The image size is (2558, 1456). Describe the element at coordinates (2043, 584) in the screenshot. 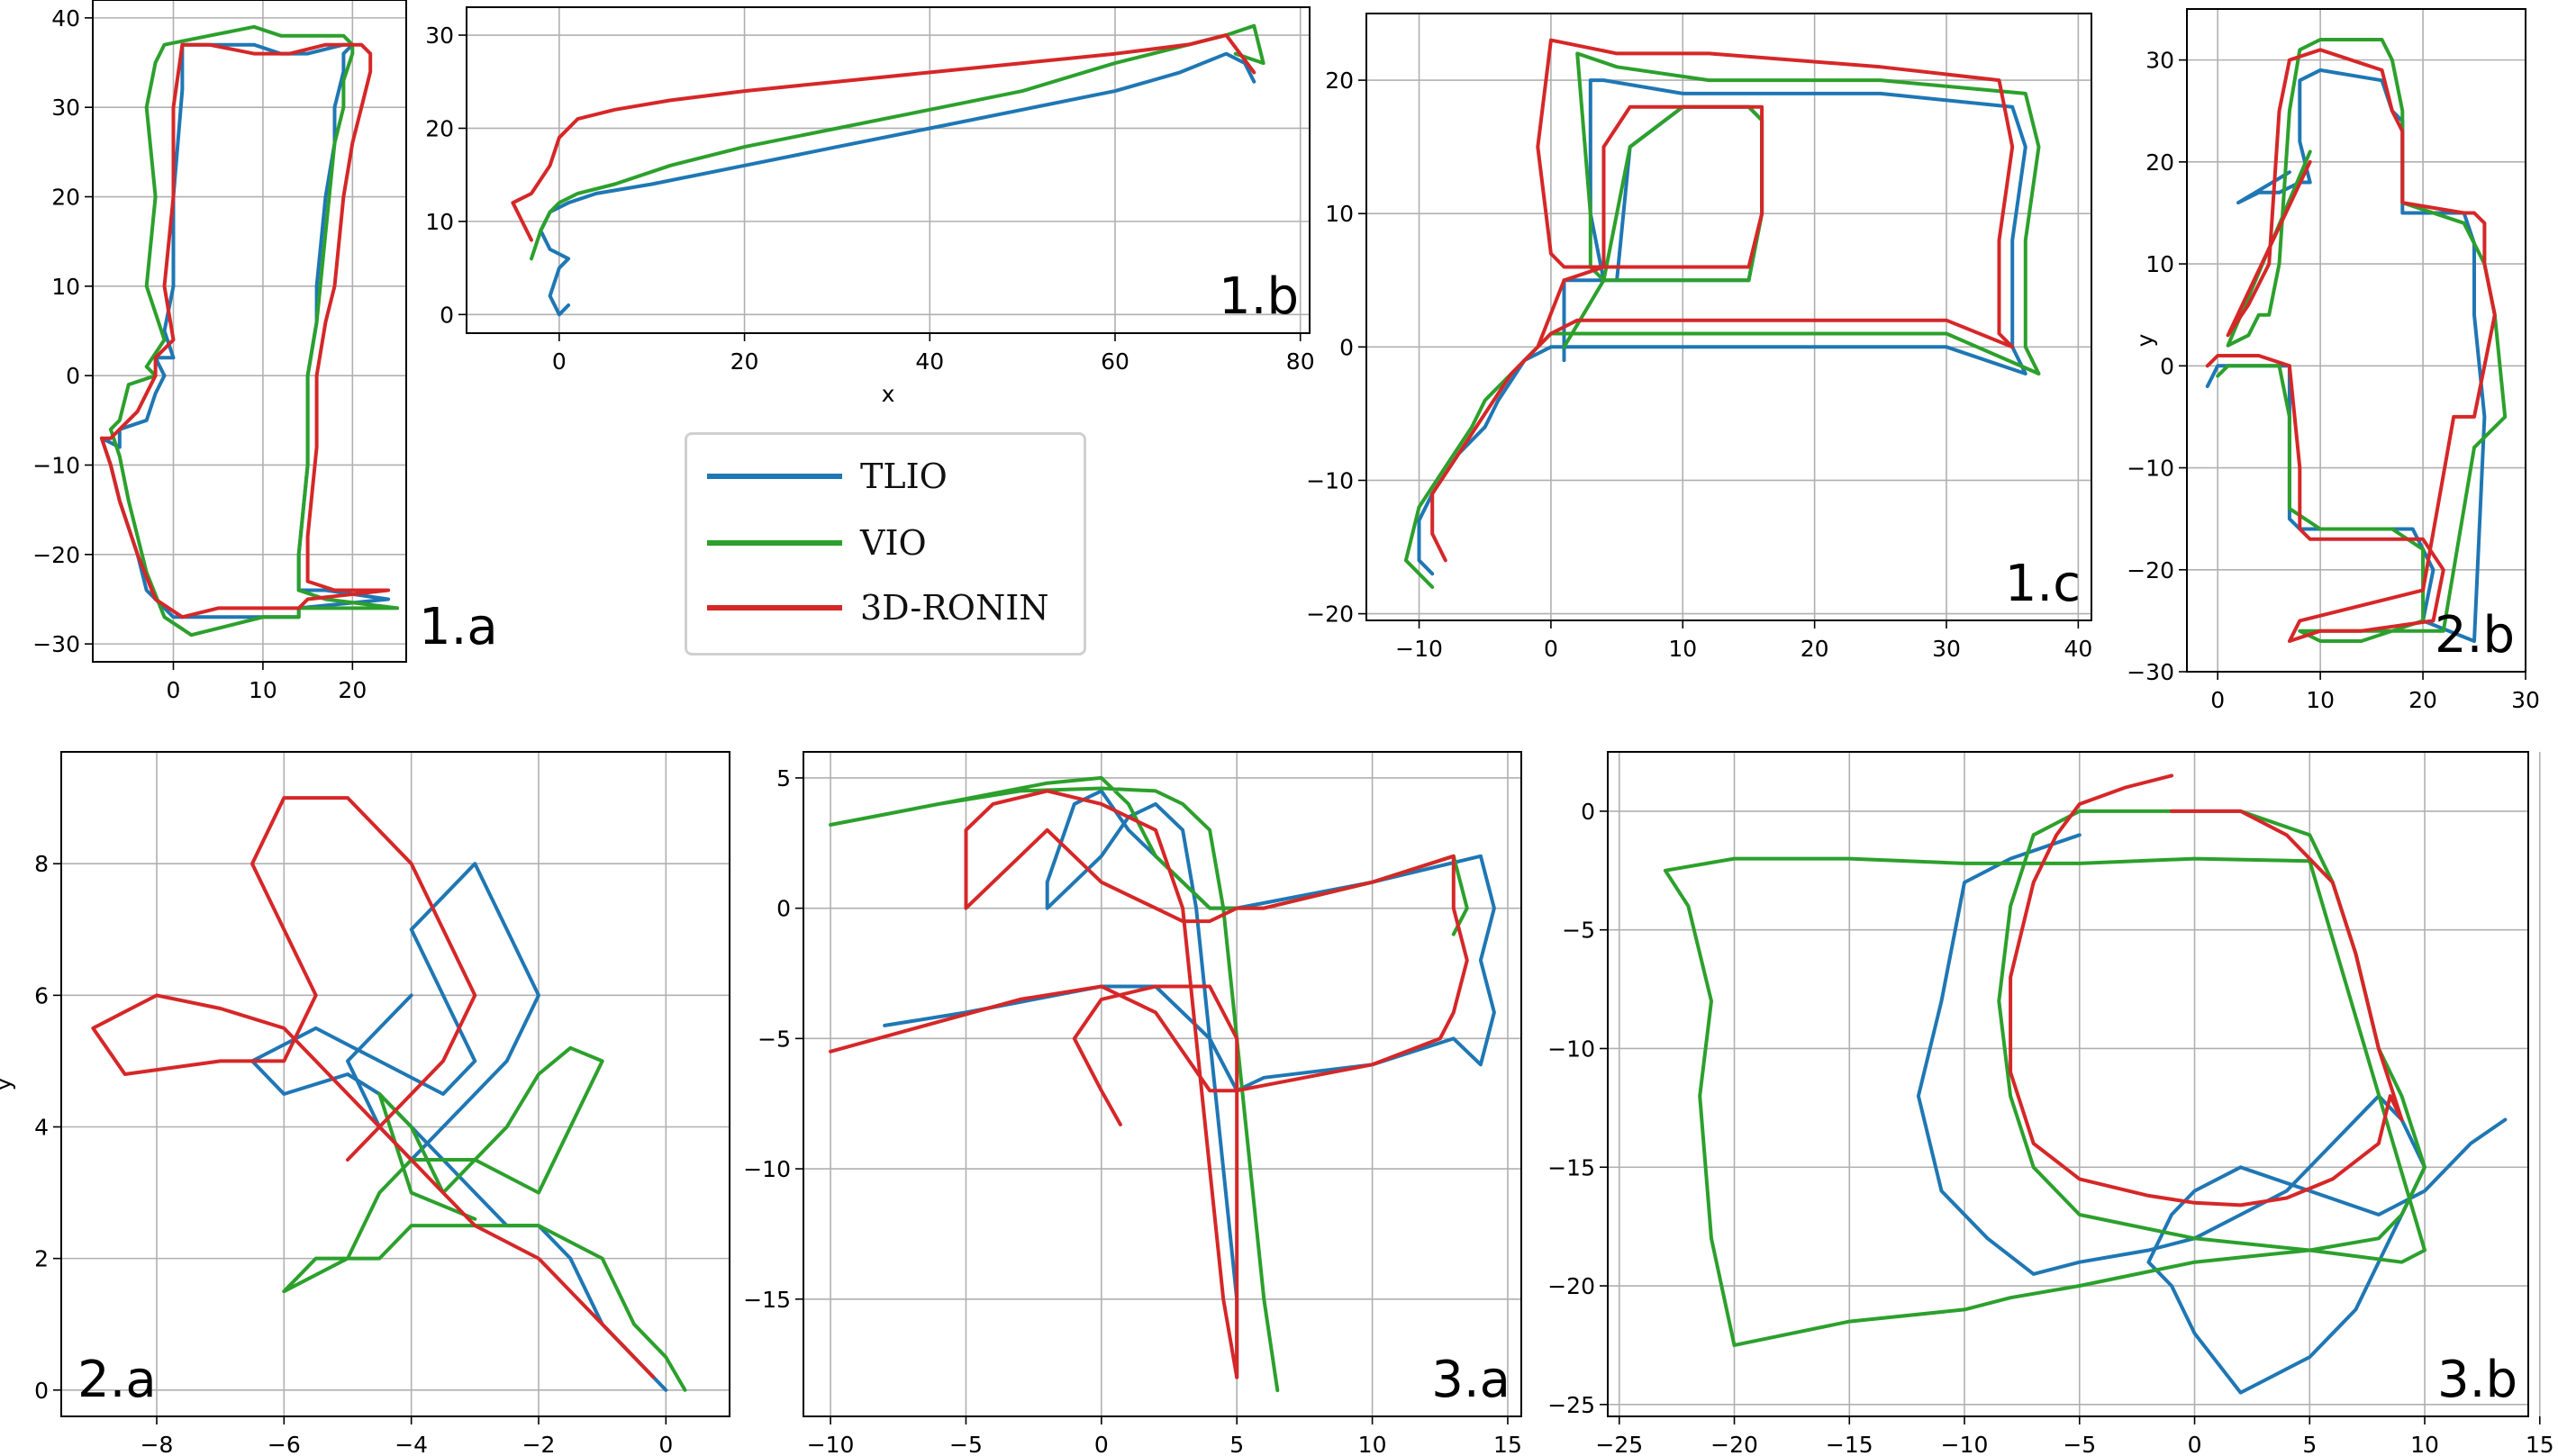

I see `panel-label: 1.c` at that location.